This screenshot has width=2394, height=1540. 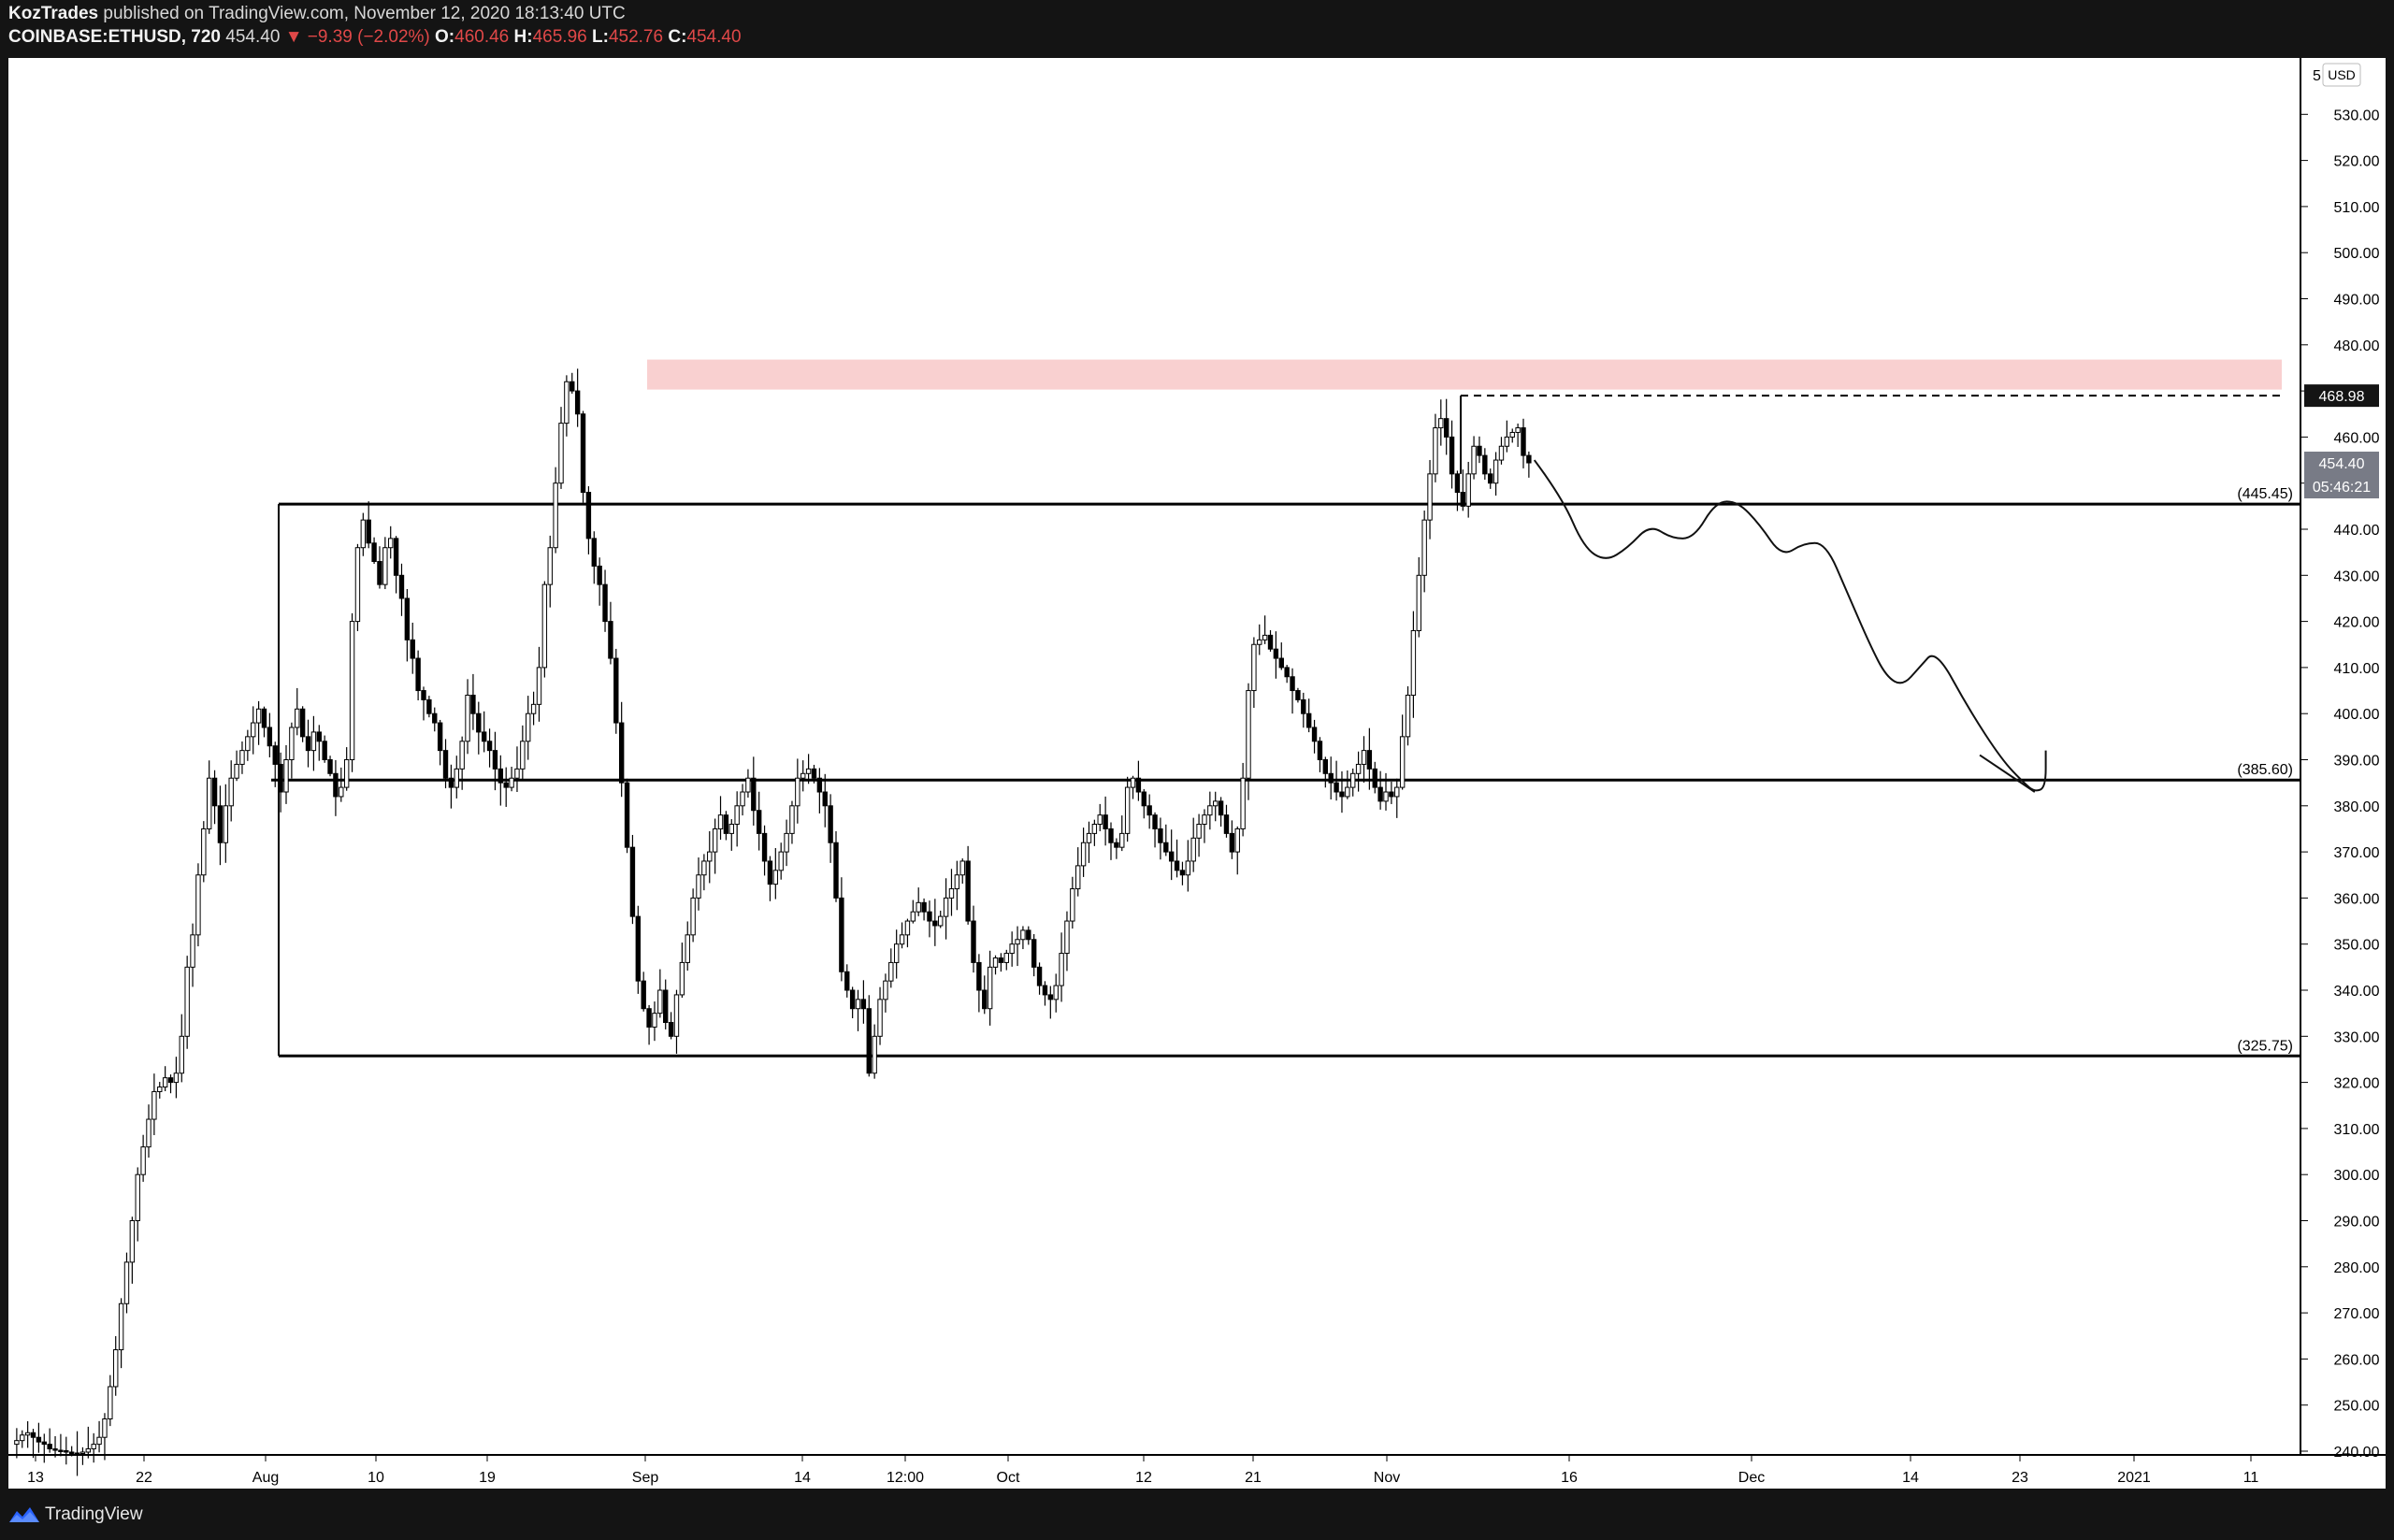 I want to click on tradingview-brand: TradingView, so click(x=94, y=1514).